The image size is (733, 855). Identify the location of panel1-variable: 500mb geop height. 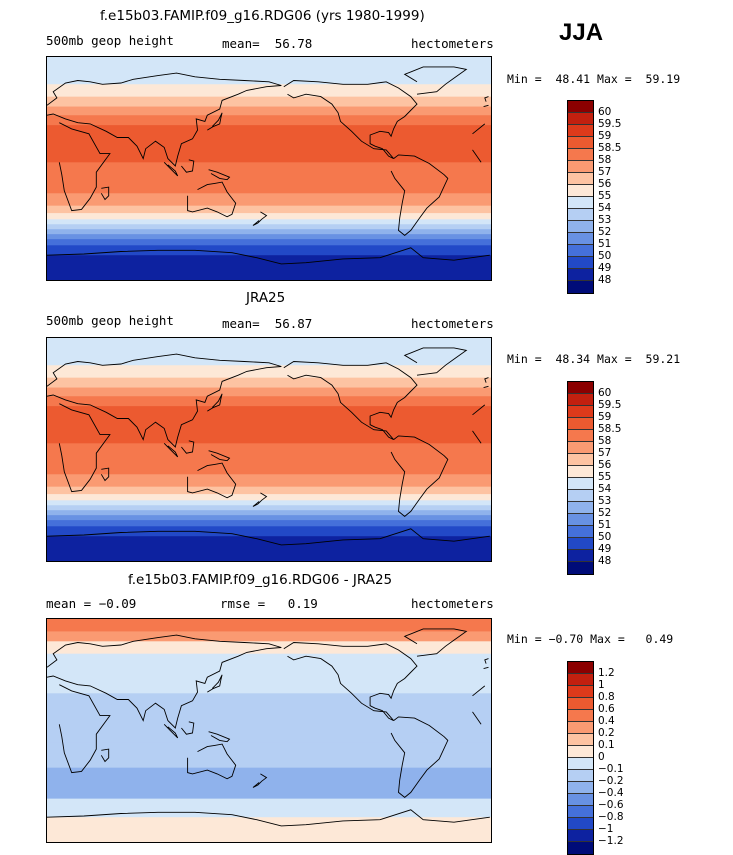
(110, 40).